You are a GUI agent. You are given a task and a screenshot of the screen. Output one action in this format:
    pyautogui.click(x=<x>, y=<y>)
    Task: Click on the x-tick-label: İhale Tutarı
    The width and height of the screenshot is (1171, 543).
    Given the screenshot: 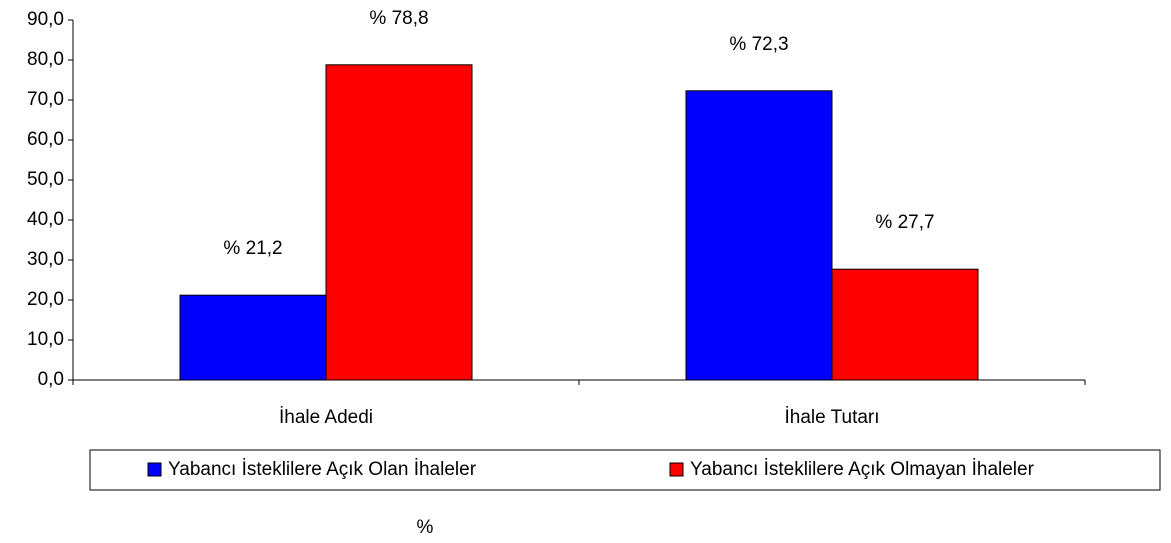 What is the action you would take?
    pyautogui.click(x=831, y=417)
    